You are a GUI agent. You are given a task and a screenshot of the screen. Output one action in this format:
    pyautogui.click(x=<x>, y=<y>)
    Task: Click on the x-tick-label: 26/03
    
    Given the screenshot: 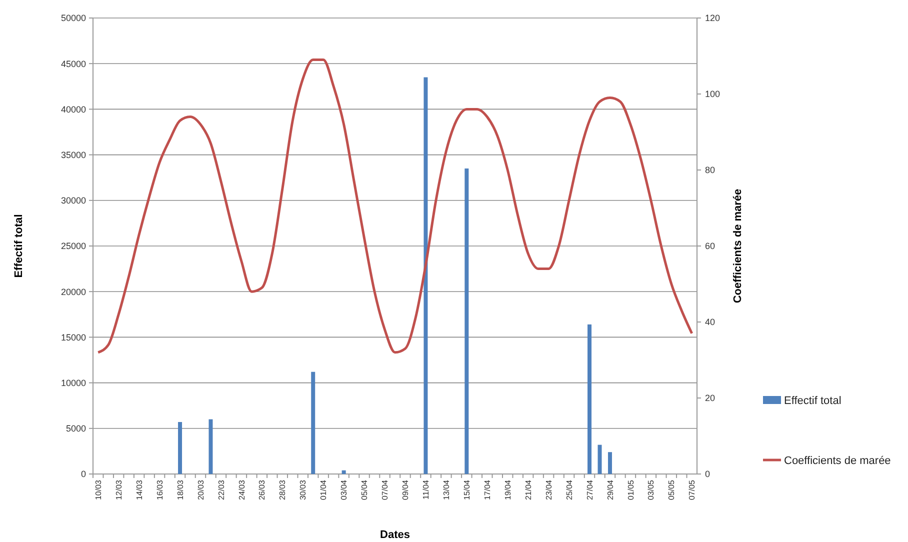 What is the action you would take?
    pyautogui.click(x=262, y=489)
    